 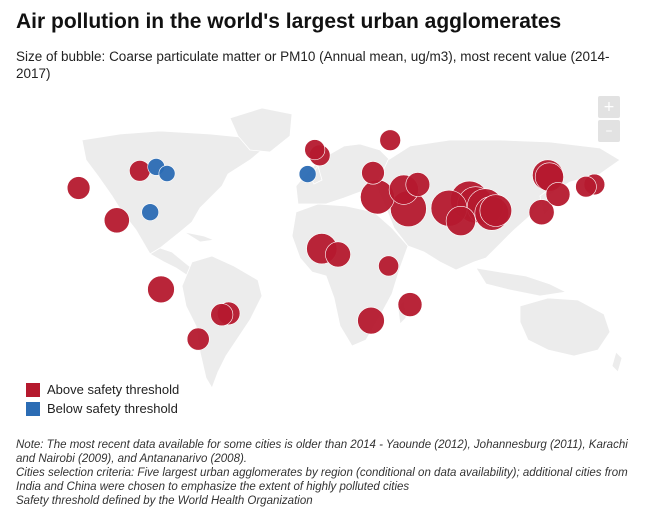 What do you see at coordinates (609, 131) in the screenshot?
I see `zoom-out-button: –` at bounding box center [609, 131].